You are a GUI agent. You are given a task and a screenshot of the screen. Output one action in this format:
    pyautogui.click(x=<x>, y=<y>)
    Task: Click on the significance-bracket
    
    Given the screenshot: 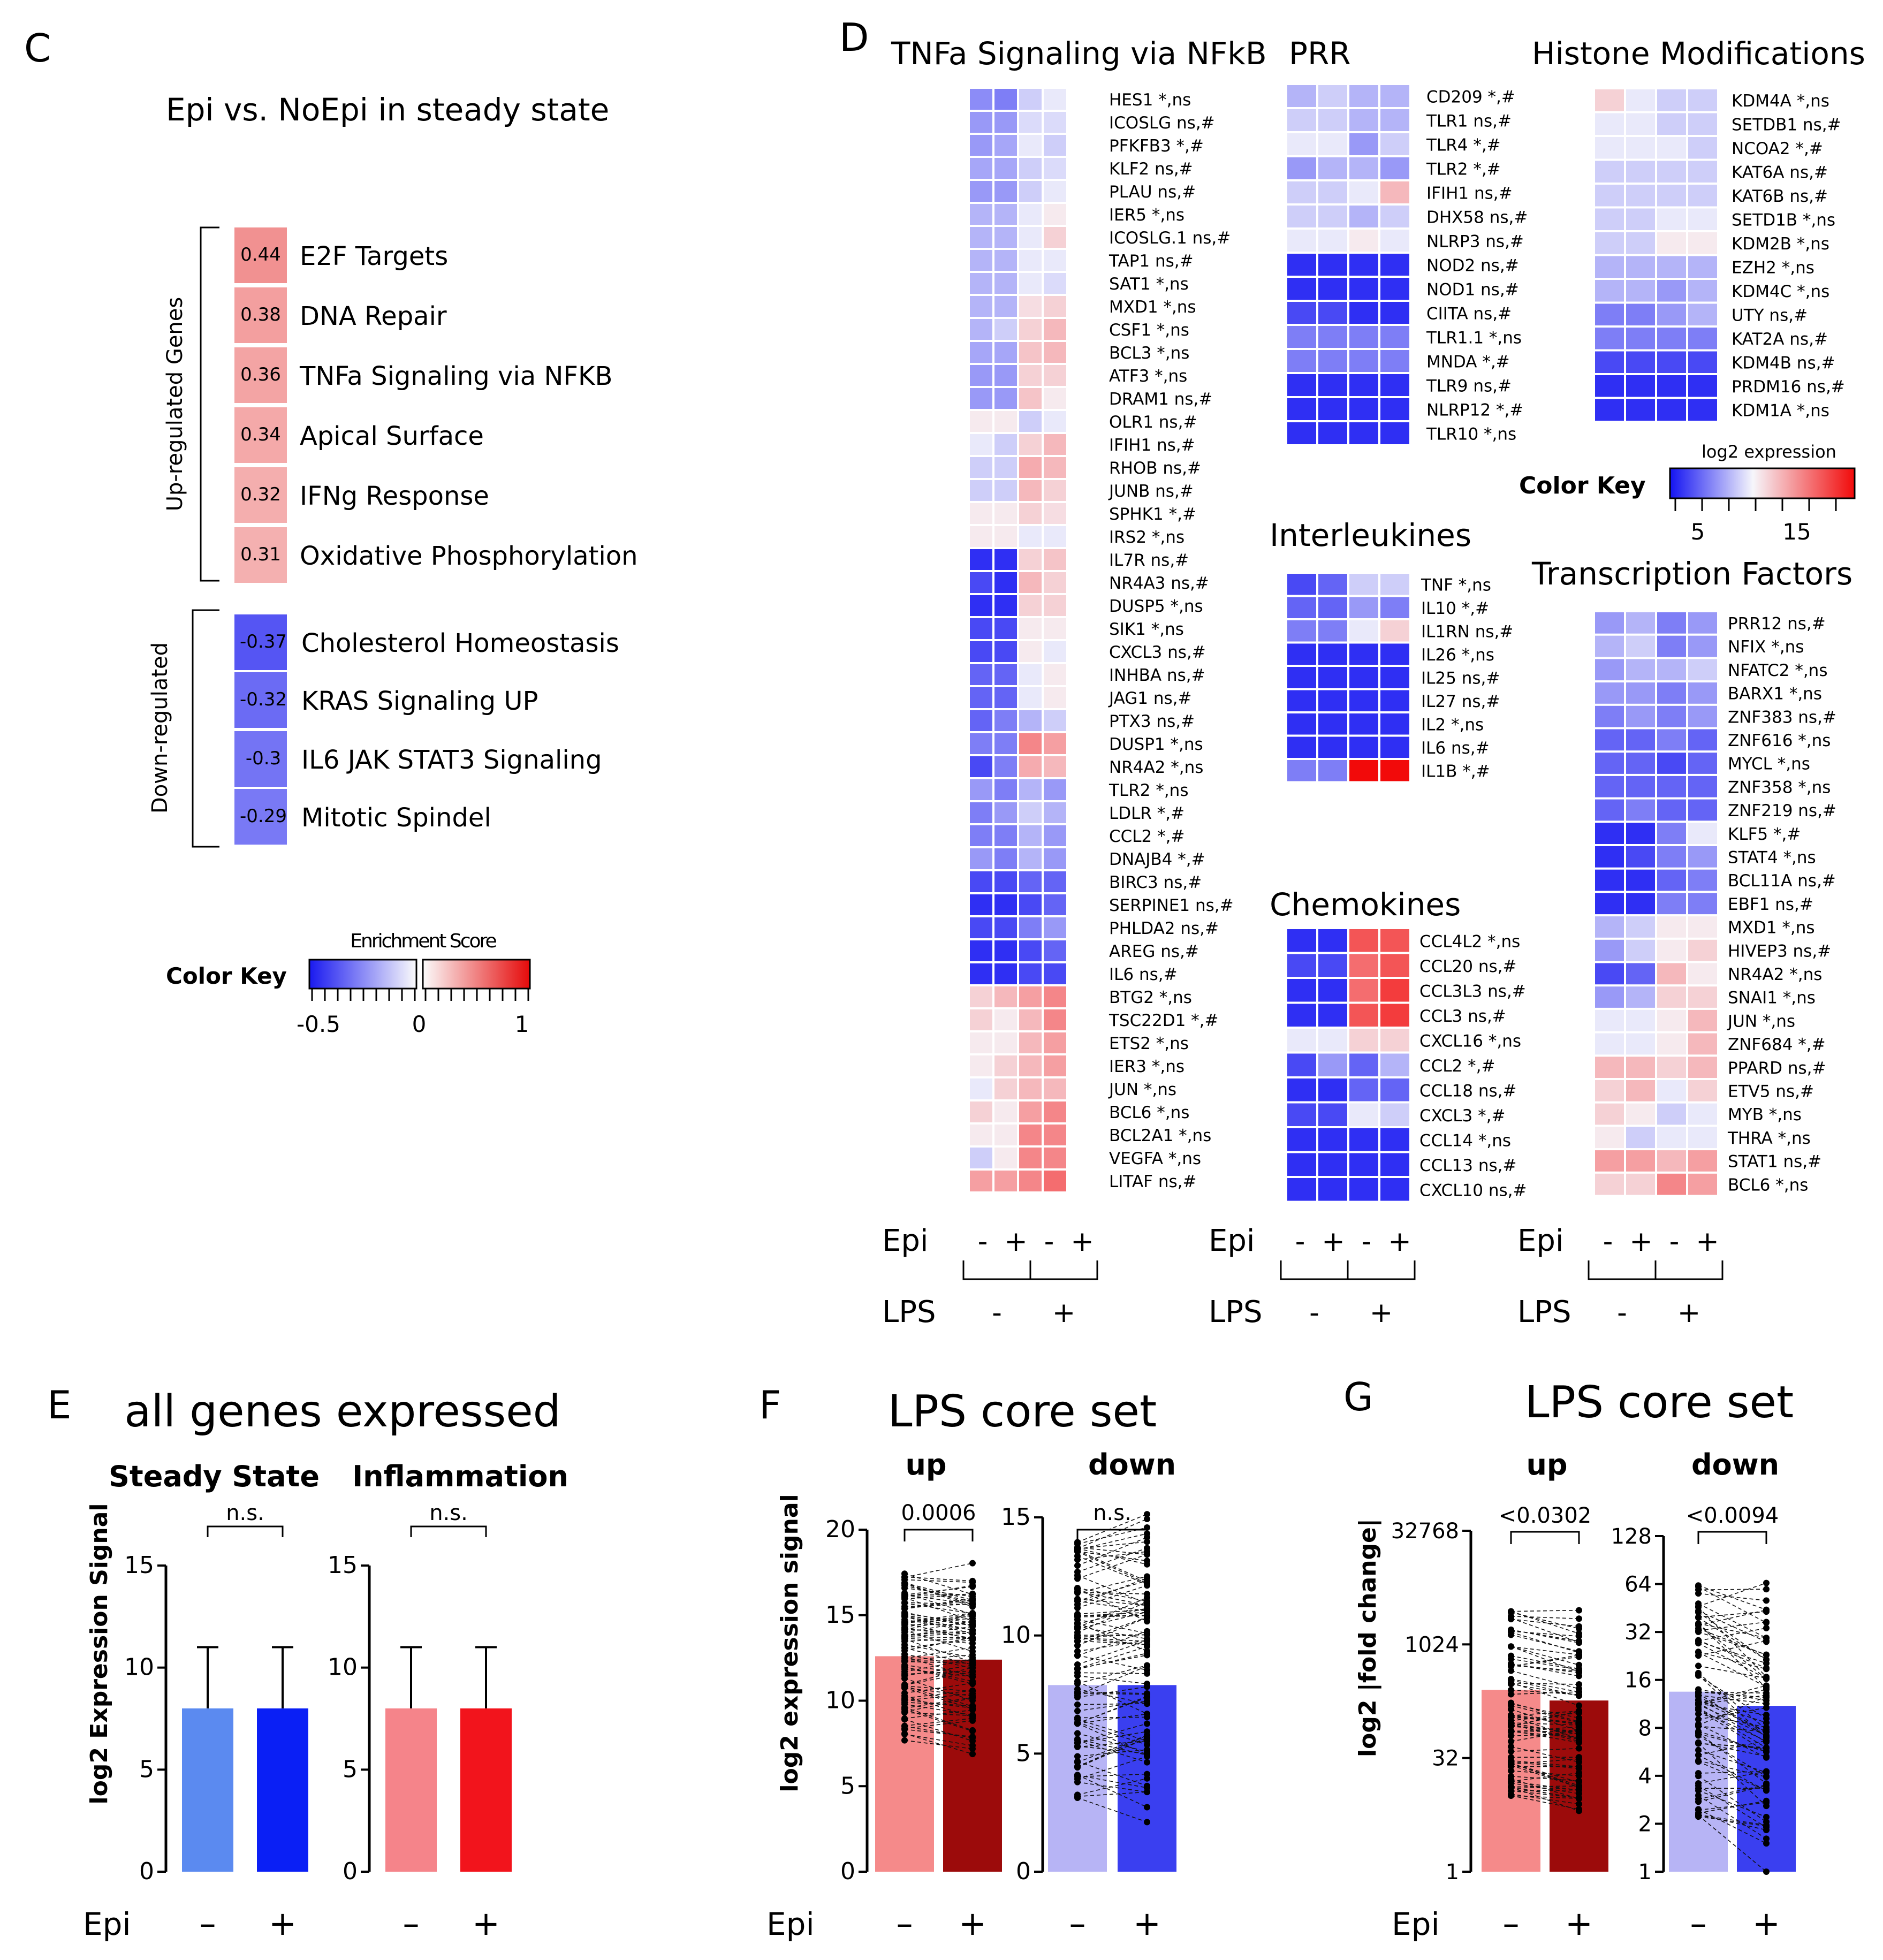 What is the action you would take?
    pyautogui.click(x=1112, y=1535)
    